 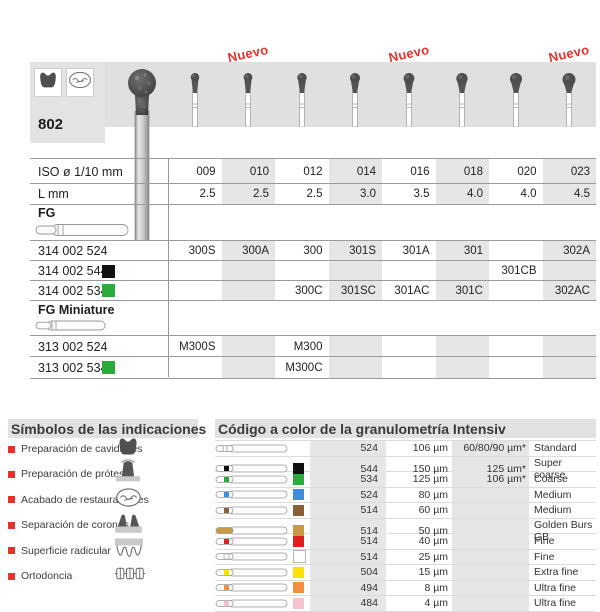 I want to click on table-cell: 300, so click(x=313, y=251).